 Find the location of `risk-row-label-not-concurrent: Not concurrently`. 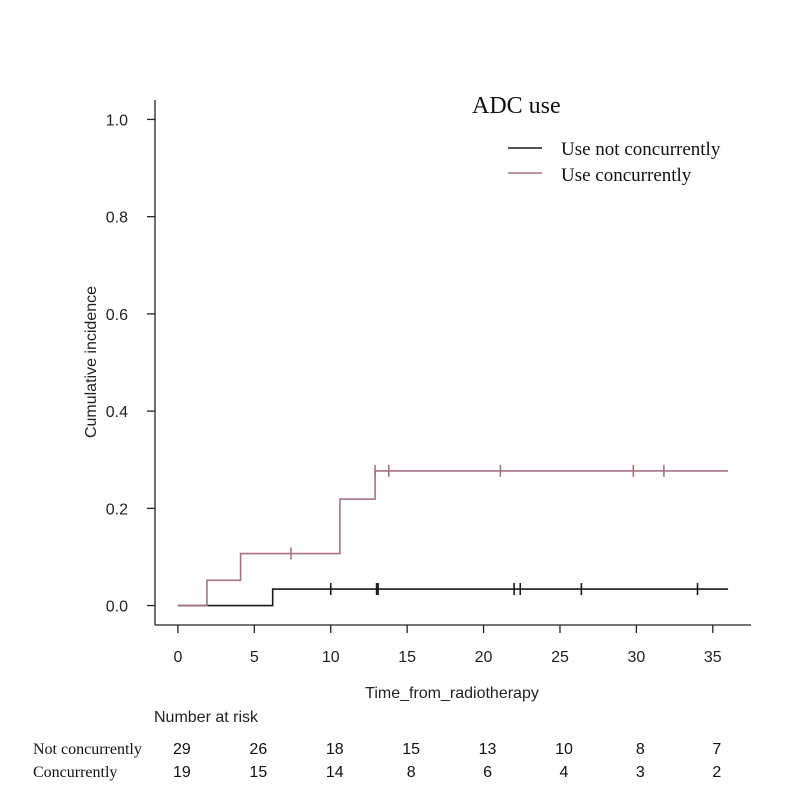

risk-row-label-not-concurrent: Not concurrently is located at coordinates (87, 749).